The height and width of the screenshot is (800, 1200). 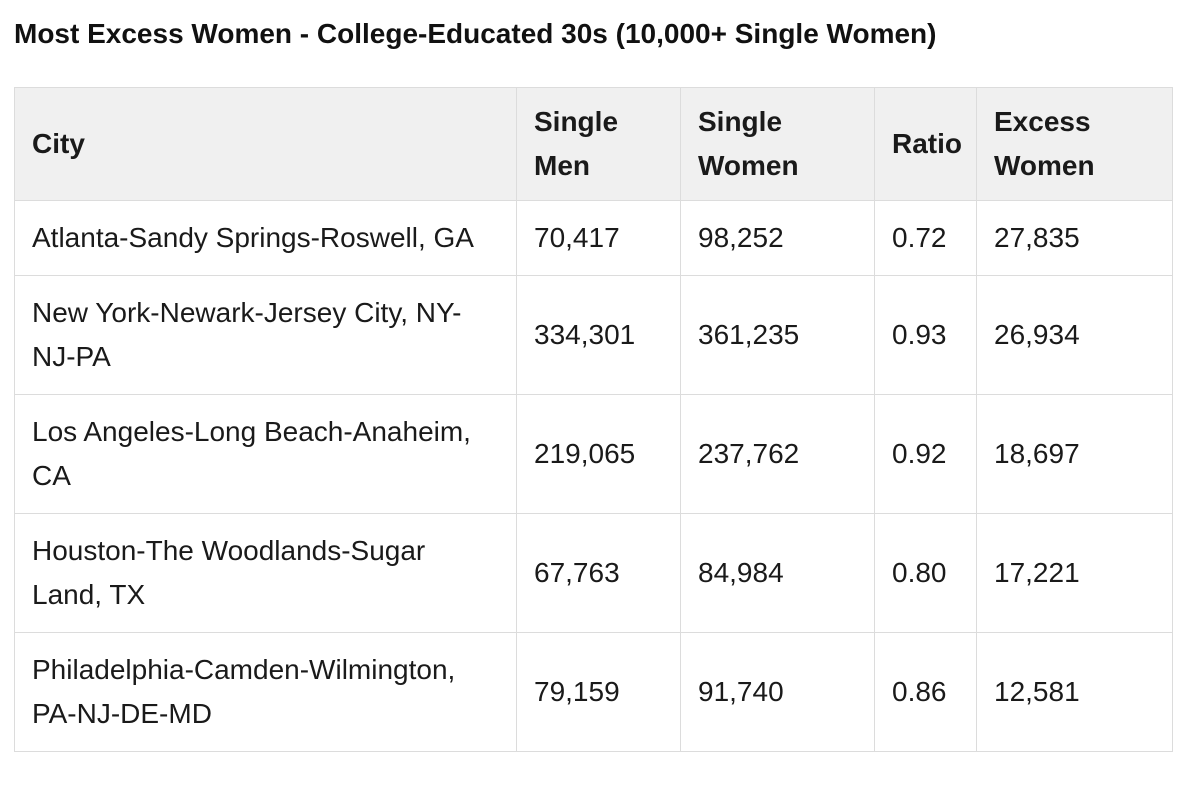 What do you see at coordinates (1074, 573) in the screenshot?
I see `excess-women-cell: 17,221` at bounding box center [1074, 573].